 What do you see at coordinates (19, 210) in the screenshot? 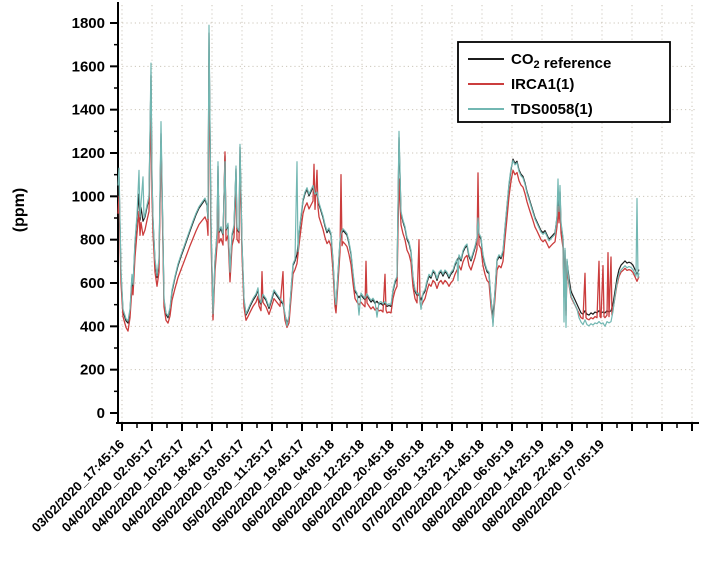
I see `y-axis-title: (ppm)` at bounding box center [19, 210].